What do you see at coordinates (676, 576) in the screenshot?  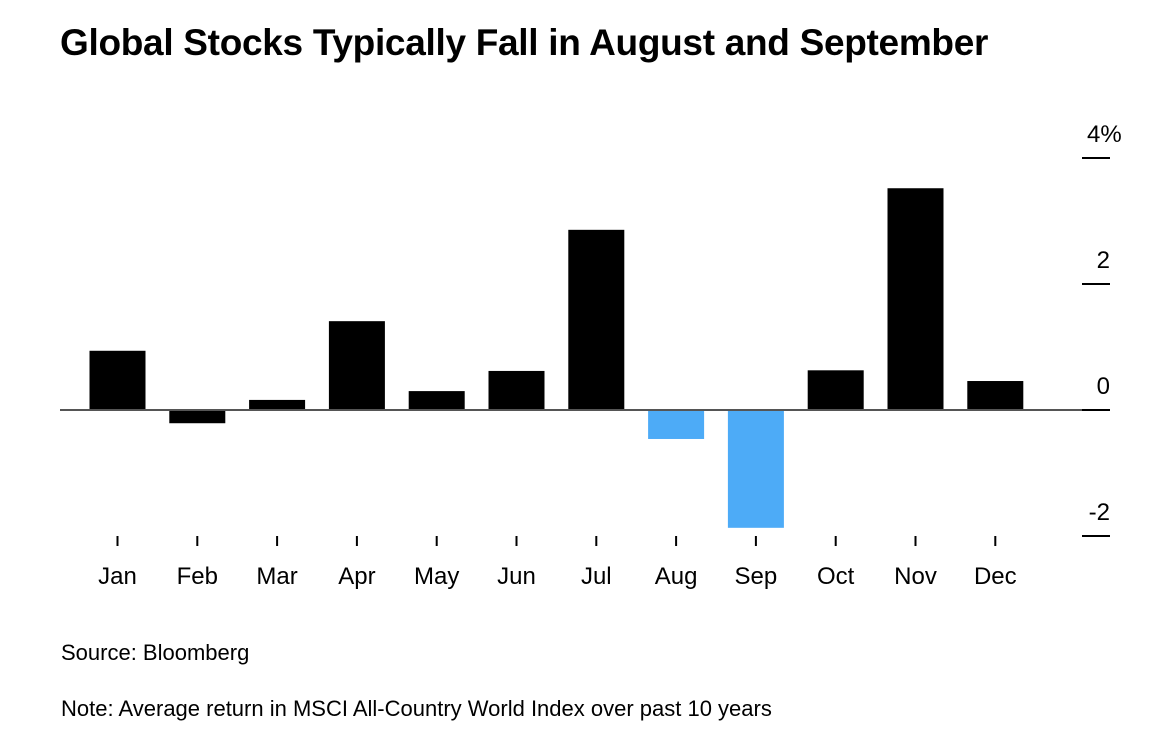 I see `x-tick-label-aug: Aug` at bounding box center [676, 576].